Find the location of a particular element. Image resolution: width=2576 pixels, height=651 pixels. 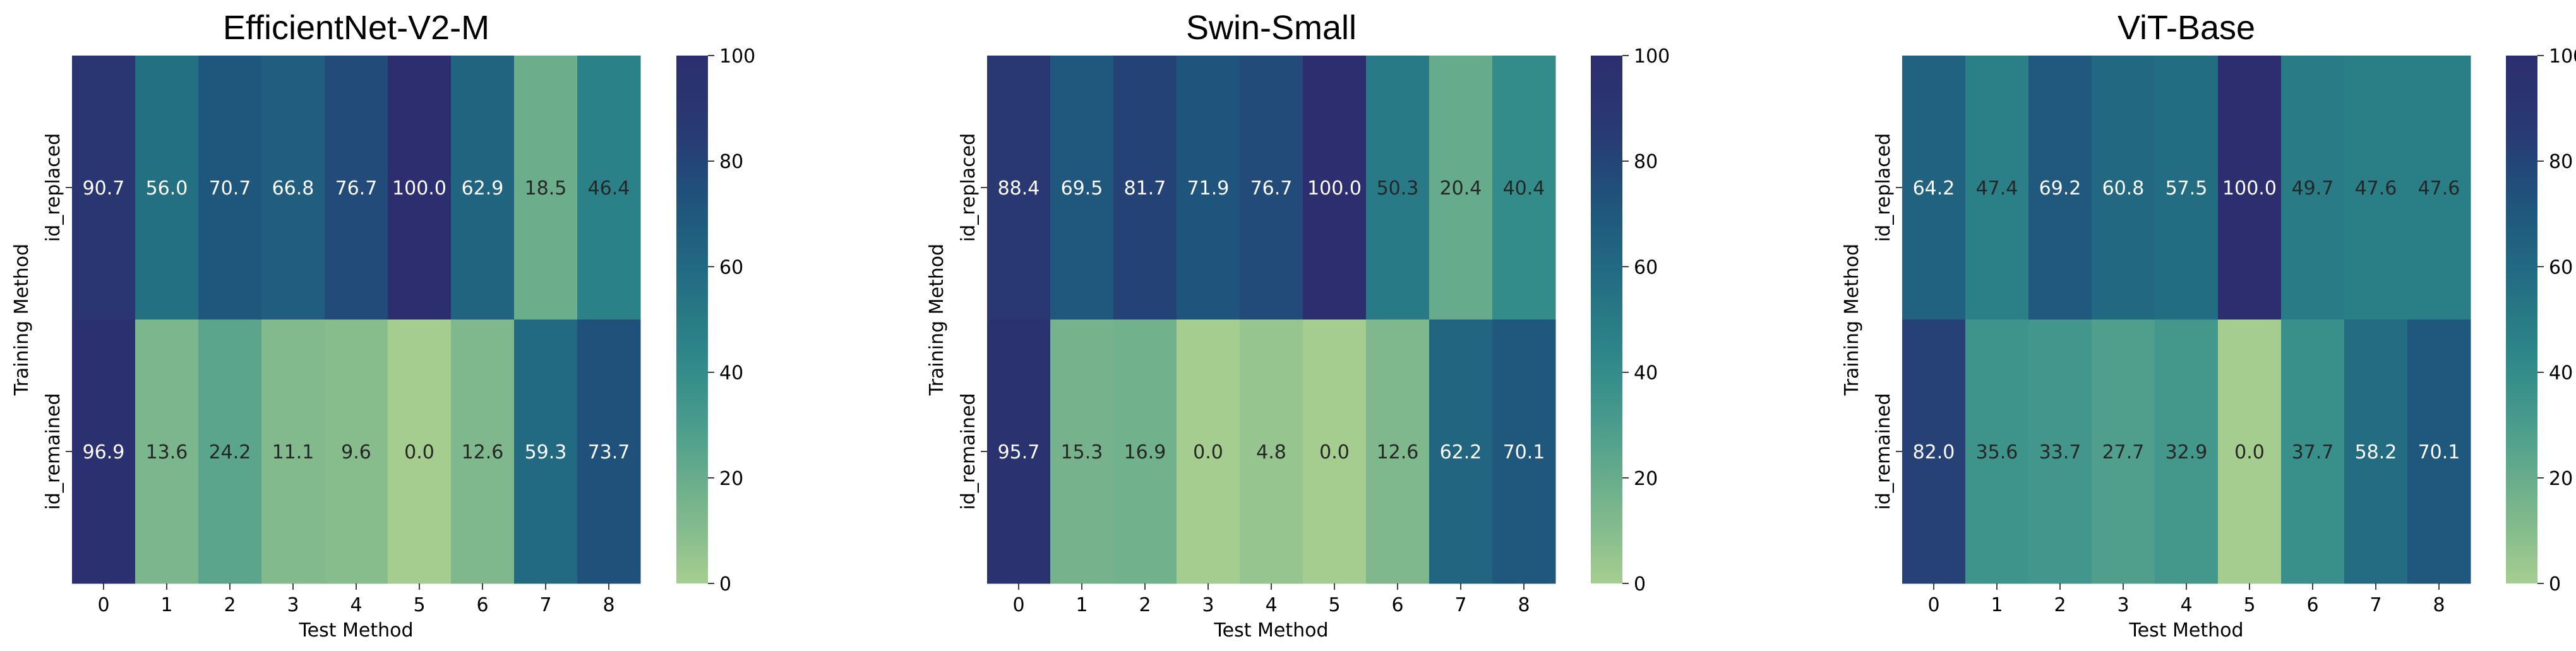

cell-value-label: 37.7 is located at coordinates (2313, 452).